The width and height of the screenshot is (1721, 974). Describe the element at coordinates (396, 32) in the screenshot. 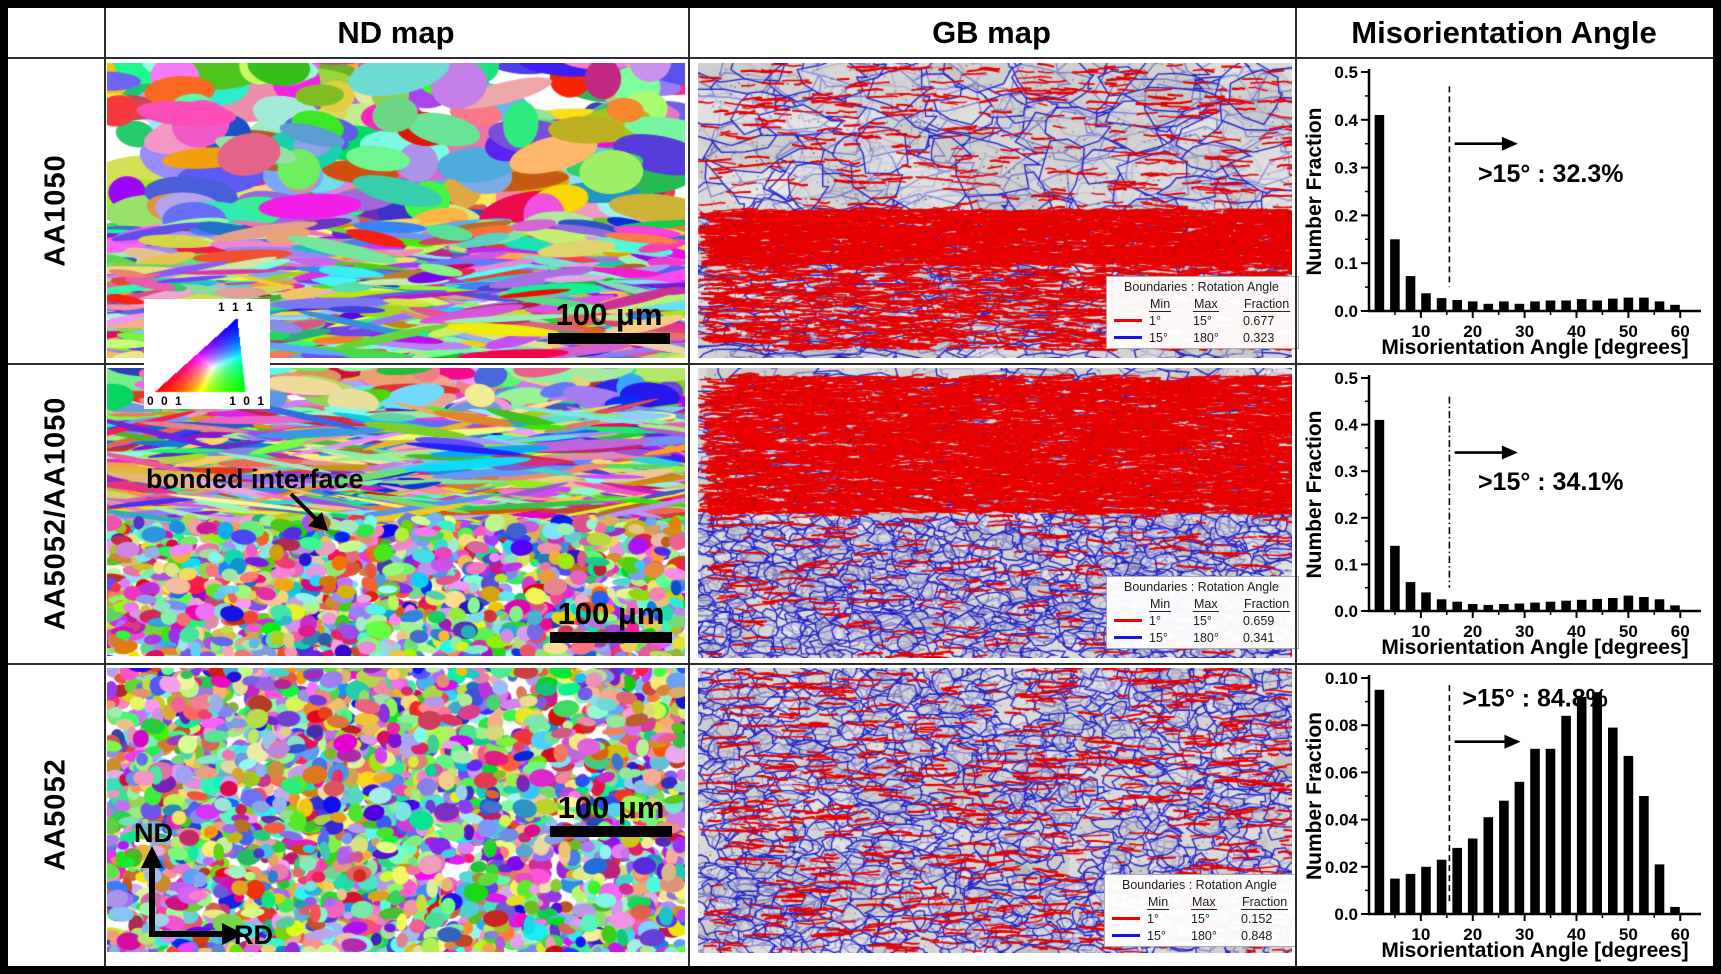

I see `column-header-nd-map: ND map` at that location.